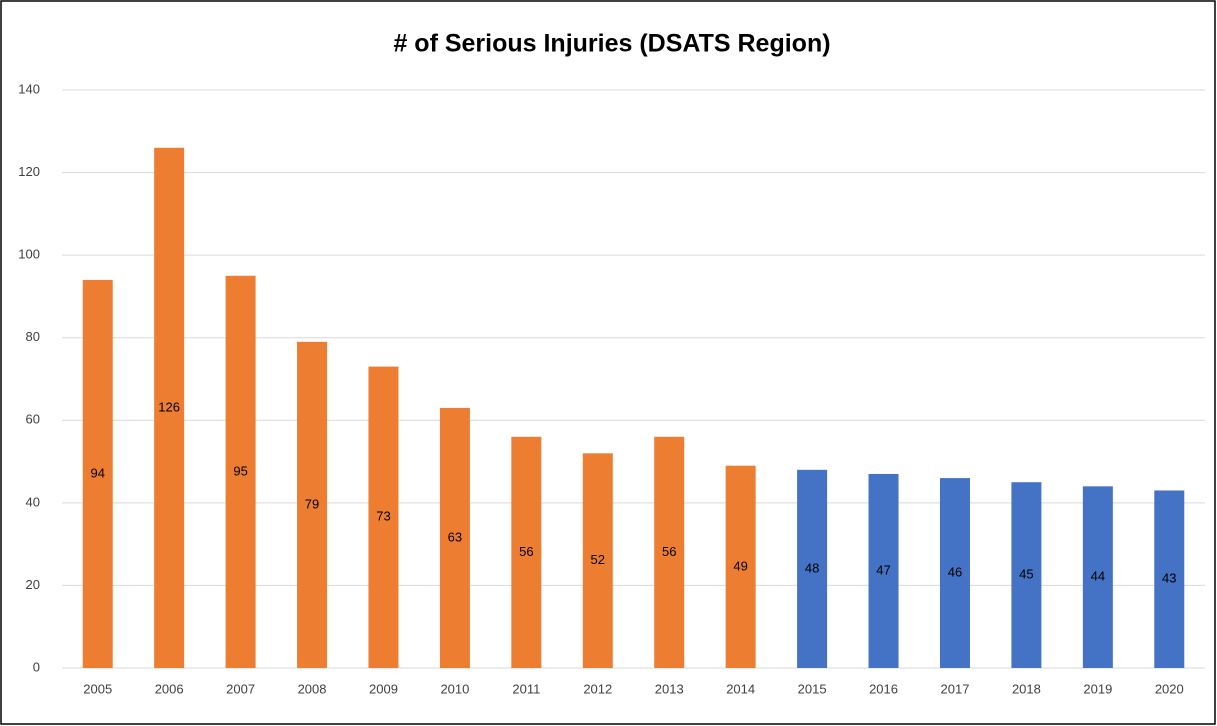 This screenshot has width=1217, height=726. I want to click on x-tick-label: 2007, so click(240, 688).